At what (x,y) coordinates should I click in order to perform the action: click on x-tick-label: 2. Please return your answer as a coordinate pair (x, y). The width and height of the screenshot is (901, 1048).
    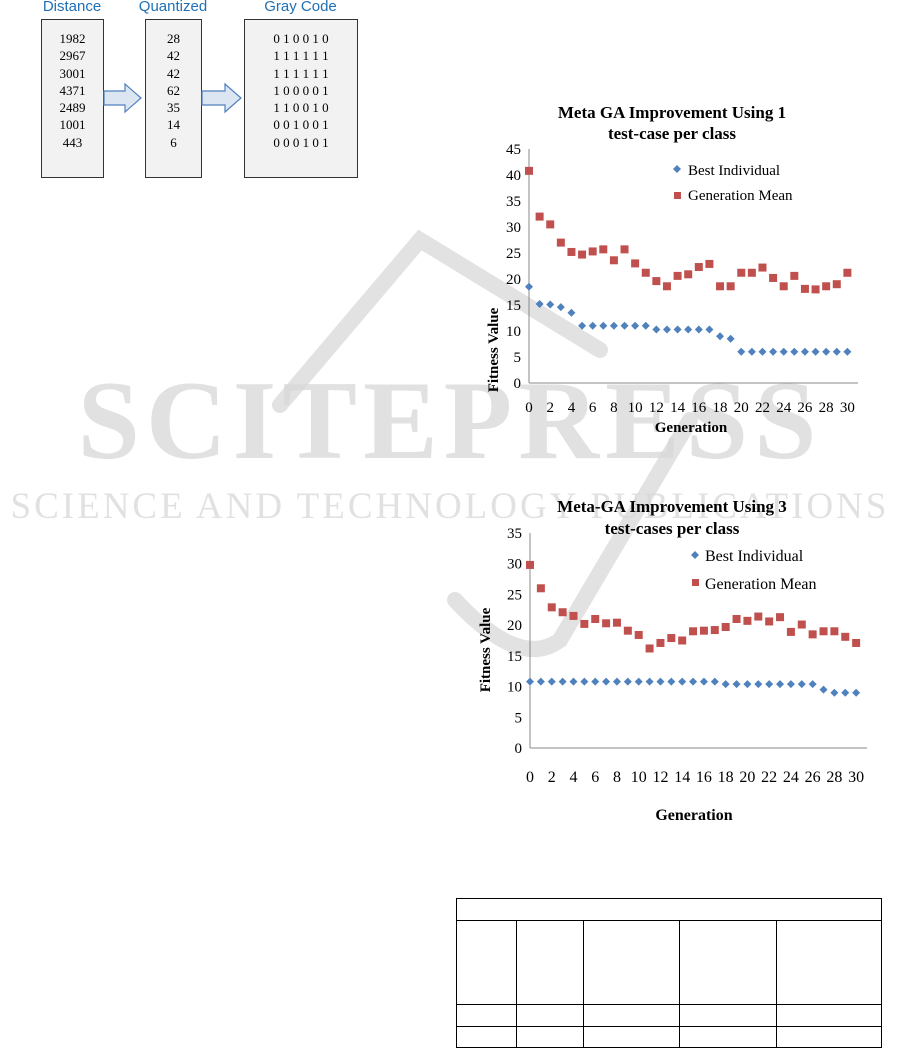
    Looking at the image, I should click on (550, 408).